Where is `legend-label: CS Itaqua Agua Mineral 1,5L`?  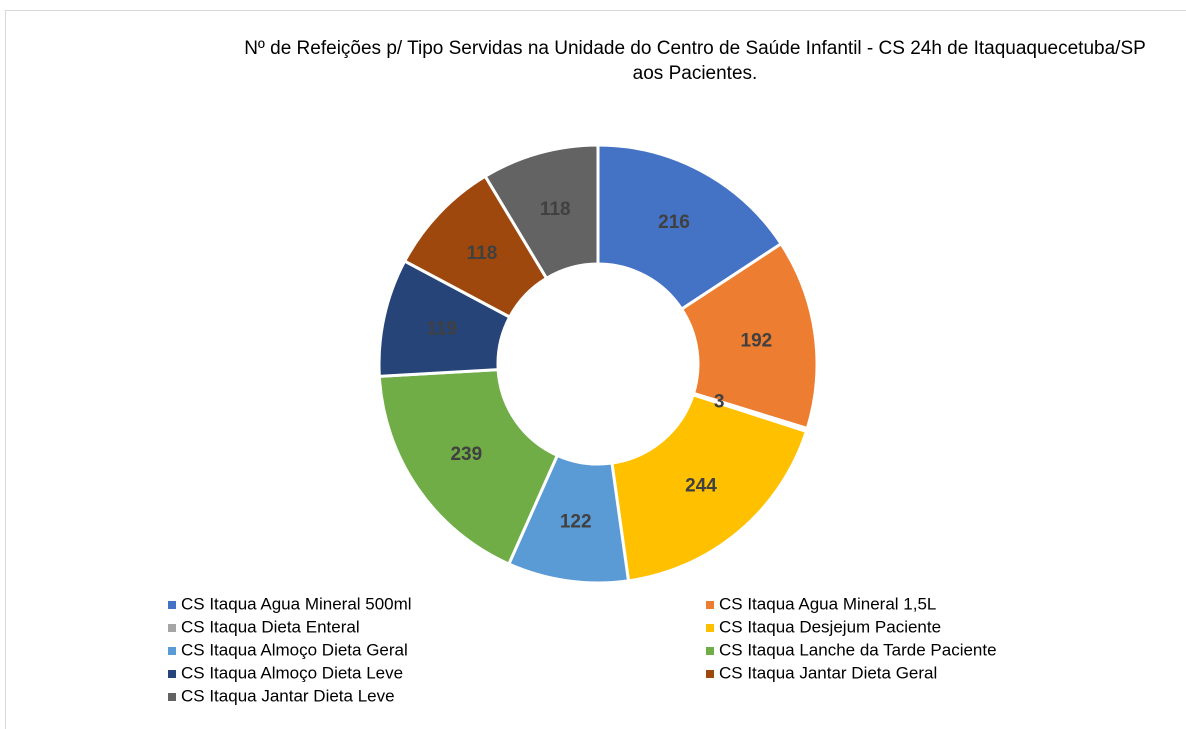
legend-label: CS Itaqua Agua Mineral 1,5L is located at coordinates (827, 603).